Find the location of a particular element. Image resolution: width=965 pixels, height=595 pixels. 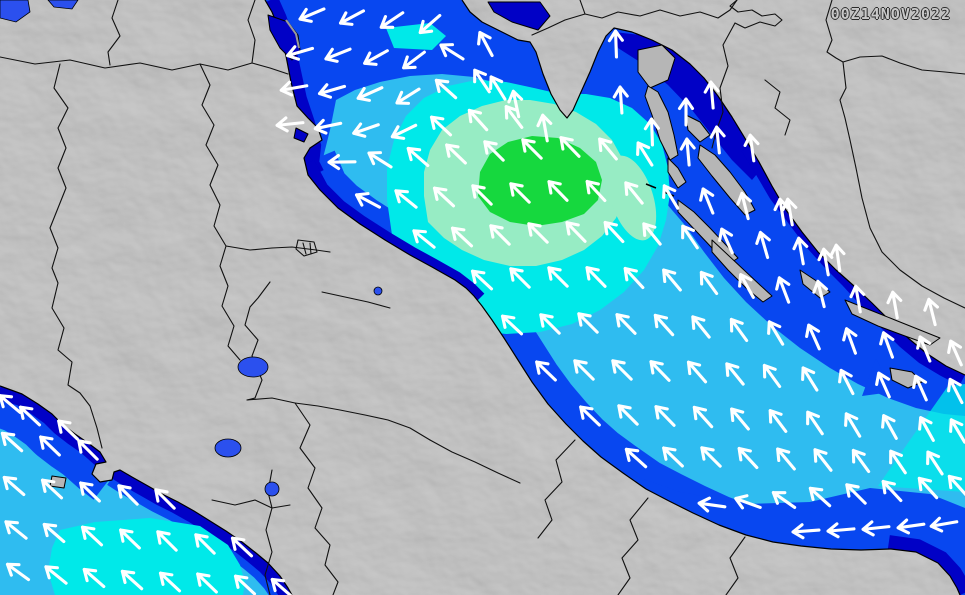

border-liguria-tuscany is located at coordinates (76, 256).